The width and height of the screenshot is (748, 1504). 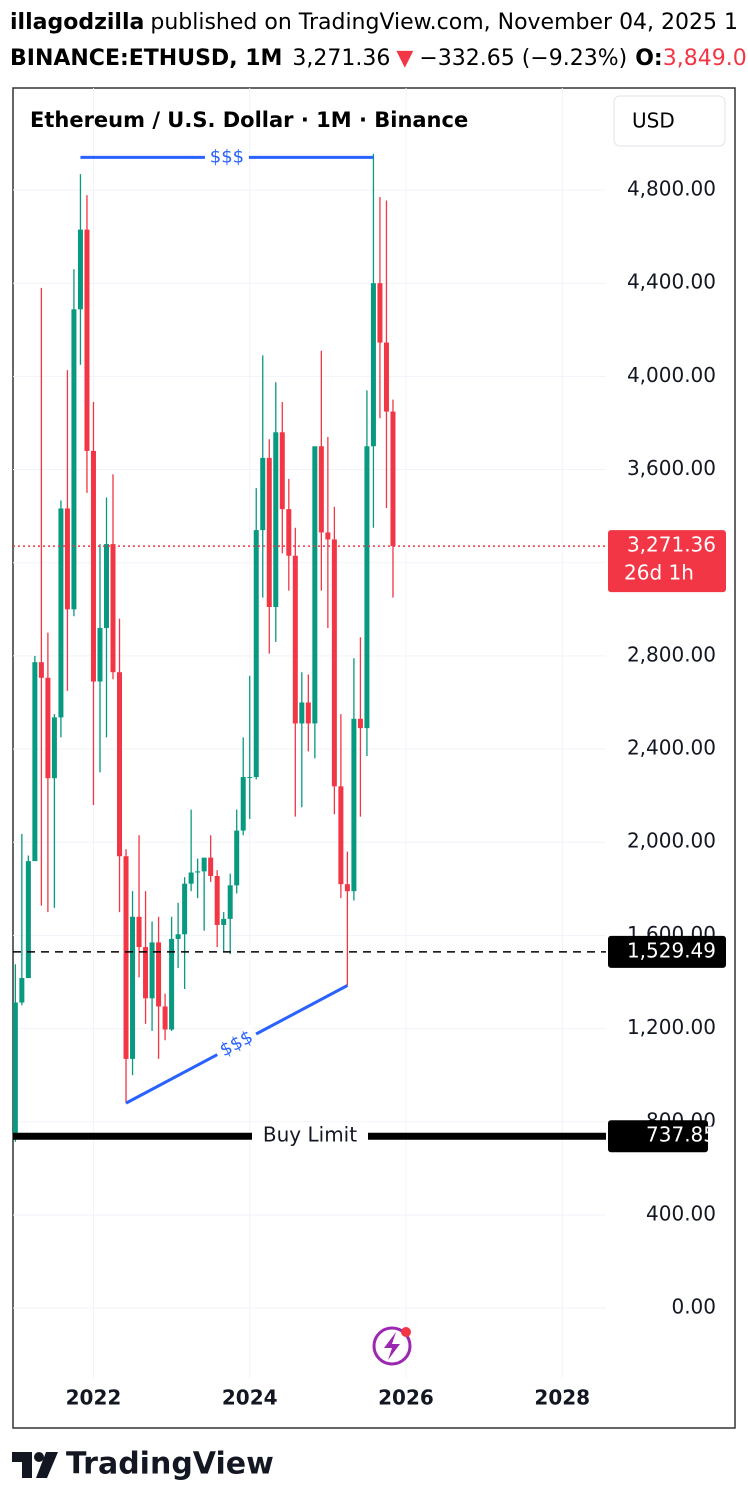 What do you see at coordinates (77, 22) in the screenshot?
I see `author: illagodzilla` at bounding box center [77, 22].